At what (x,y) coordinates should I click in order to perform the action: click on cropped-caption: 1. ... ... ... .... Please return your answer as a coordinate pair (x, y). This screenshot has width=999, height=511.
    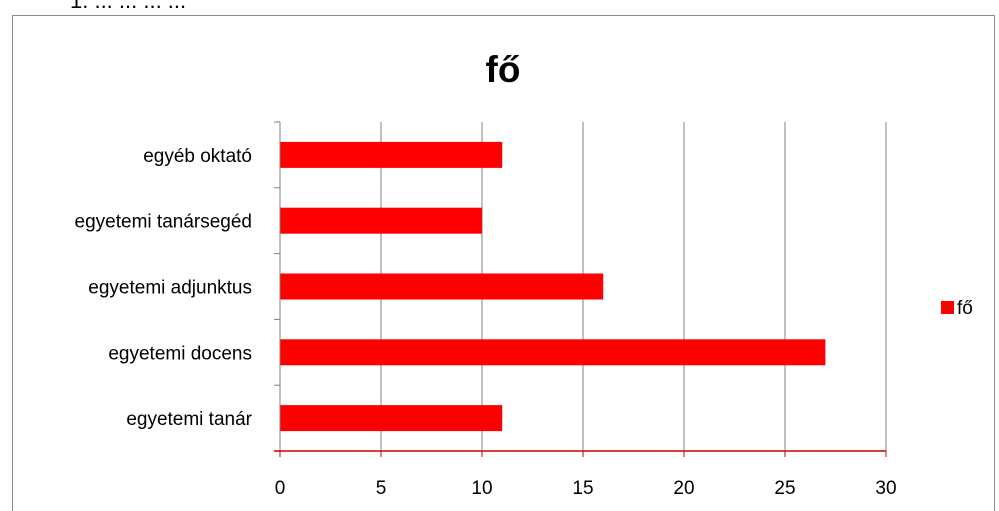
    Looking at the image, I should click on (128, 6).